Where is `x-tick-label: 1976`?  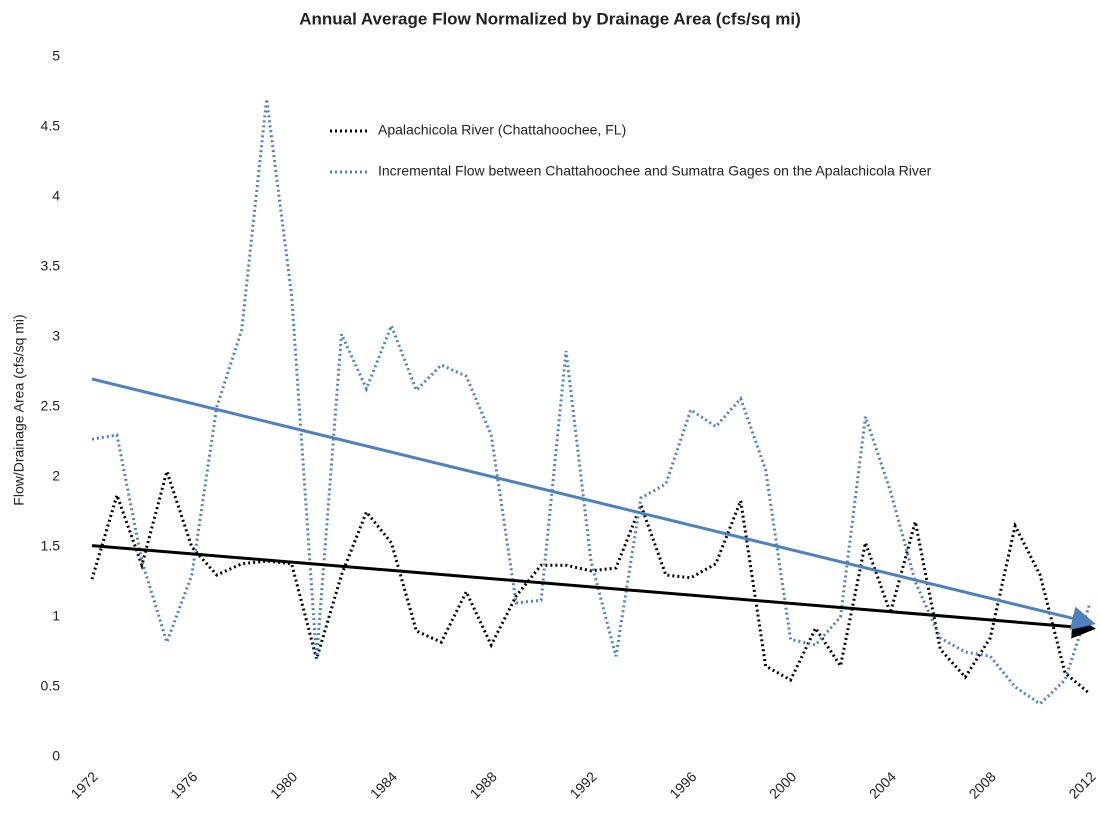 x-tick-label: 1976 is located at coordinates (183, 784).